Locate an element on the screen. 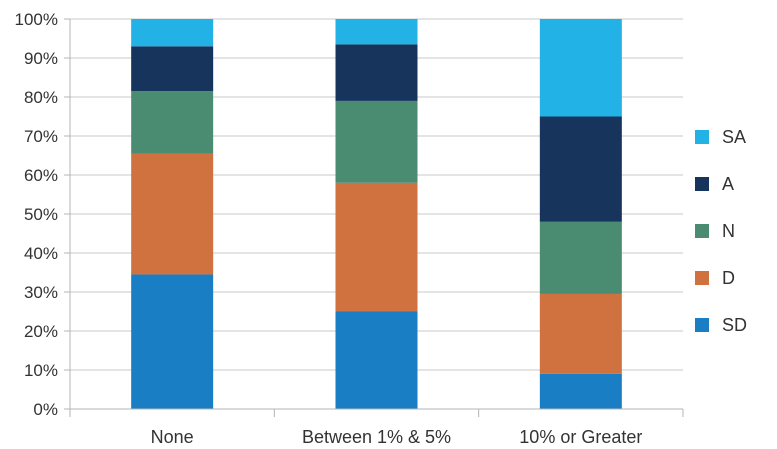  y-tick-label: 50% is located at coordinates (41, 214).